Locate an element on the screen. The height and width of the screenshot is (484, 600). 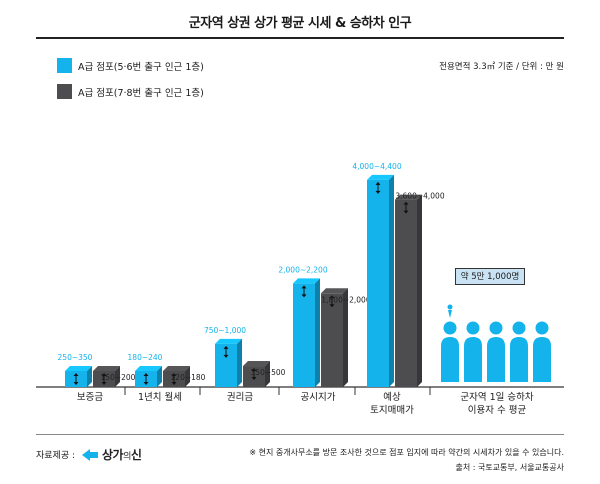
legend-label-series-a: A급 점포(5·6번 출구 인근 1층) is located at coordinates (141, 67).